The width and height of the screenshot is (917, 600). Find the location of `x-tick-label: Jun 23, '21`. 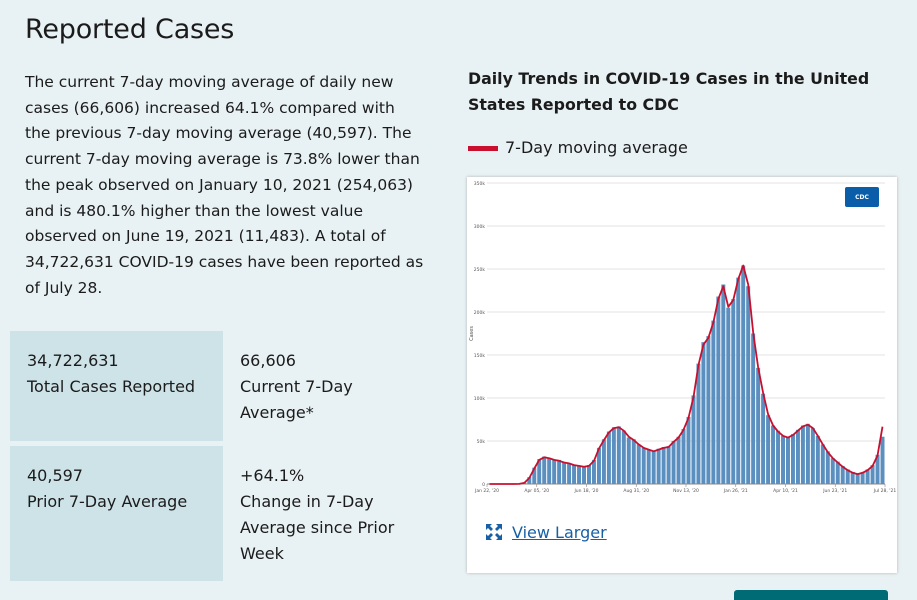

x-tick-label: Jun 23, '21 is located at coordinates (834, 491).